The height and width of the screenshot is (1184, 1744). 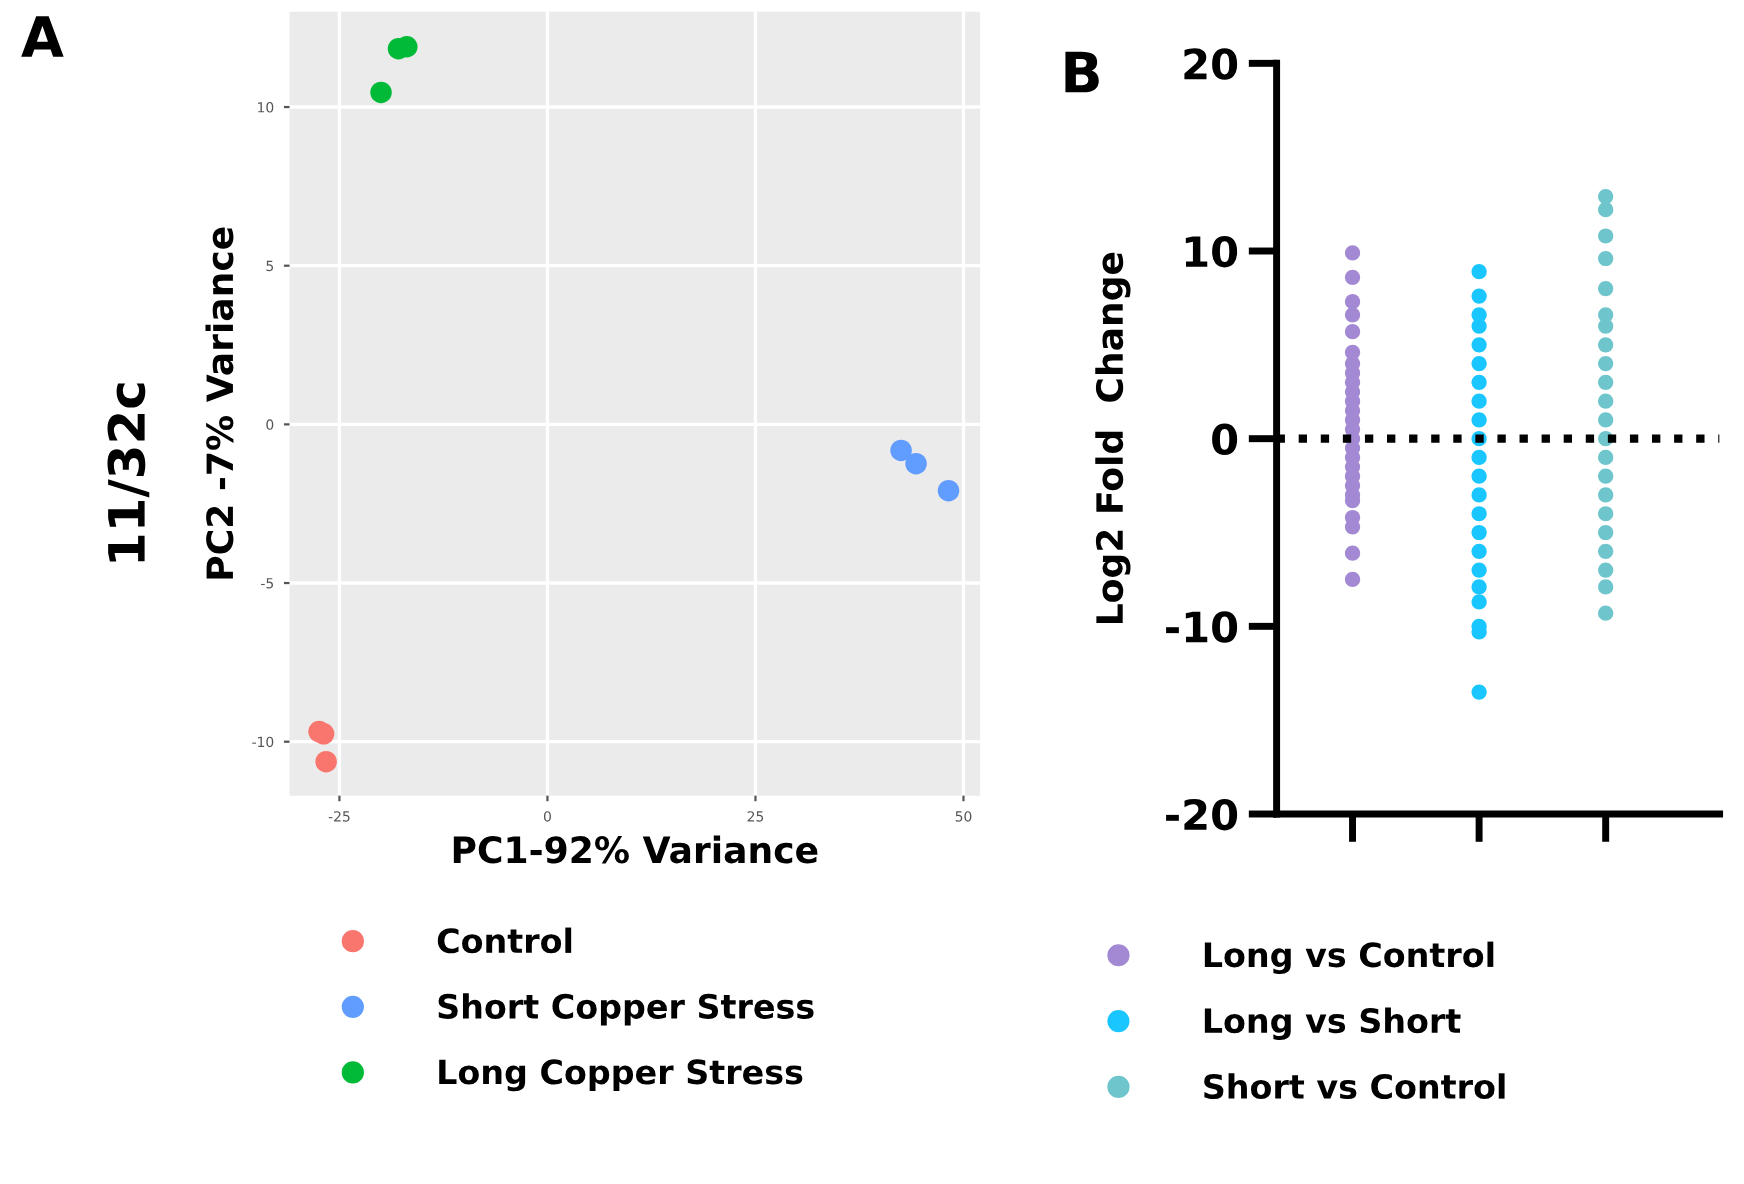 I want to click on y-axis-title: Log2 Fold Change, so click(x=1113, y=438).